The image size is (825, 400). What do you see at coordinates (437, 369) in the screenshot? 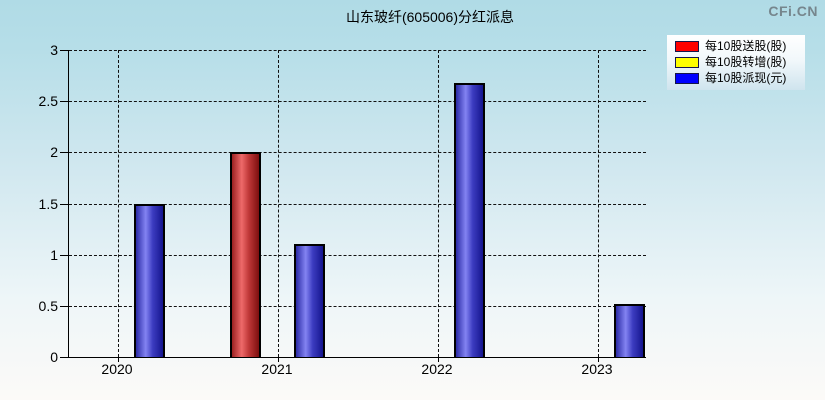
I see `x-axis-label: 2022` at bounding box center [437, 369].